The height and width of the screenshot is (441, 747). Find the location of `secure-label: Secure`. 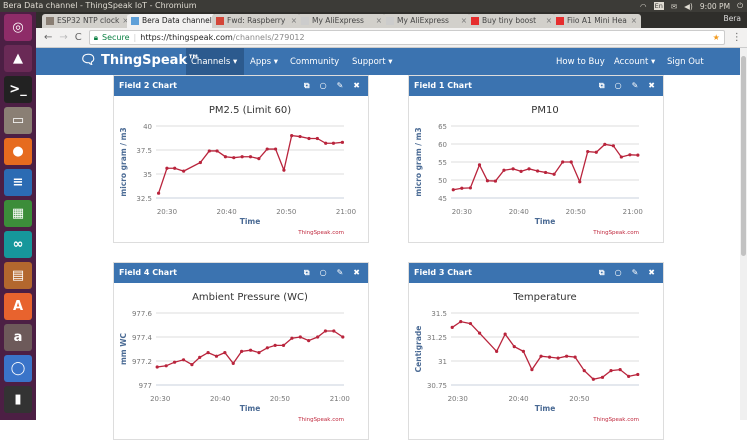

secure-label: Secure is located at coordinates (116, 37).